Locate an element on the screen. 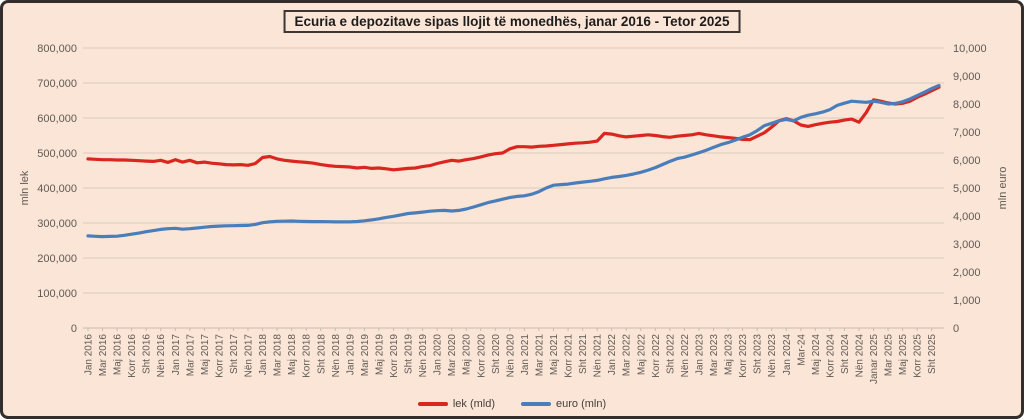 This screenshot has height=419, width=1024. y-axis-tick-label-right: 7,000 is located at coordinates (967, 133).